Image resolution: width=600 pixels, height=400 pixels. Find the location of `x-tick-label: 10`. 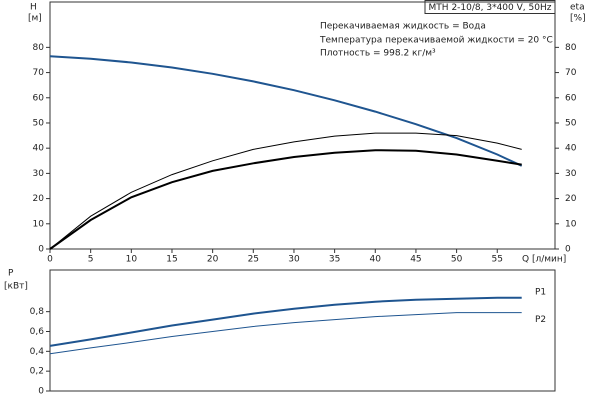

x-tick-label: 10 is located at coordinates (132, 260).